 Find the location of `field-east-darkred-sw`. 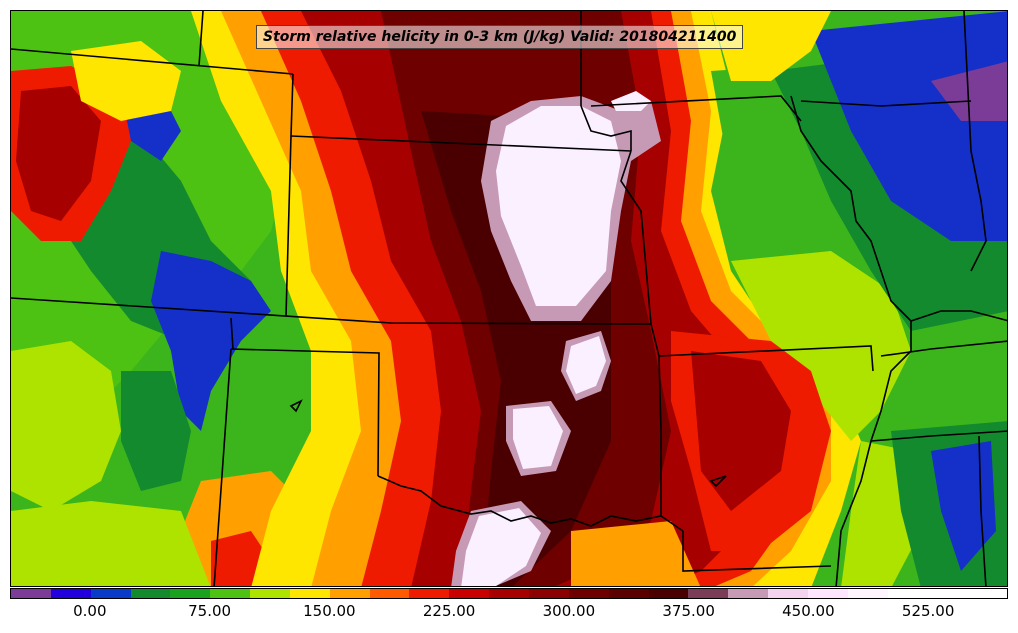

field-east-darkred-sw is located at coordinates (741, 431).